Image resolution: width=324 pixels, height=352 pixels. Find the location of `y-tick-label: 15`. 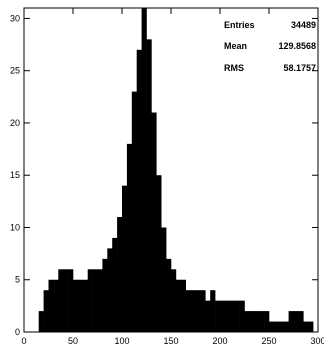

y-tick-label: 15 is located at coordinates (15, 175).